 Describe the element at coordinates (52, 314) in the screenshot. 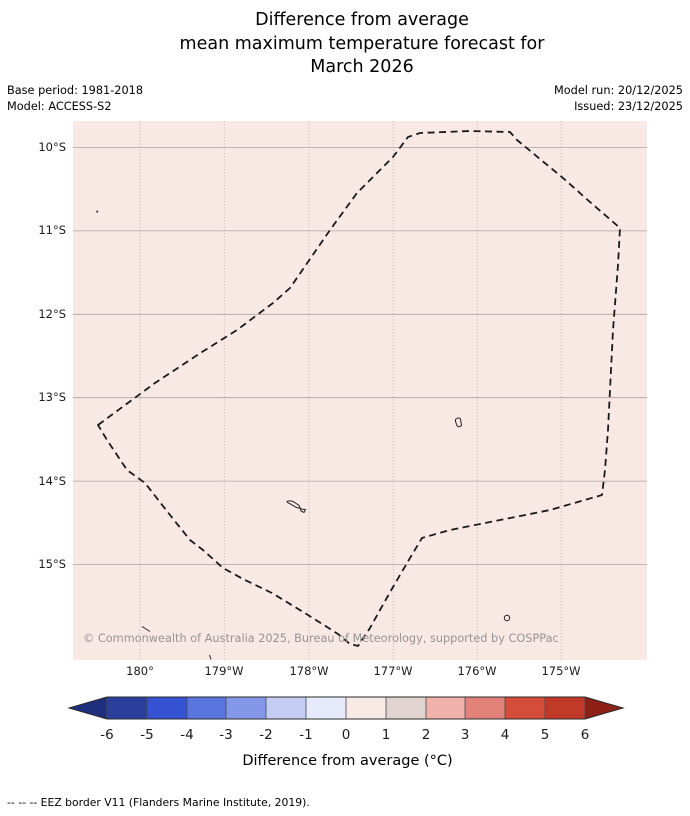

I see `lat-tick-12s: 12°S` at that location.